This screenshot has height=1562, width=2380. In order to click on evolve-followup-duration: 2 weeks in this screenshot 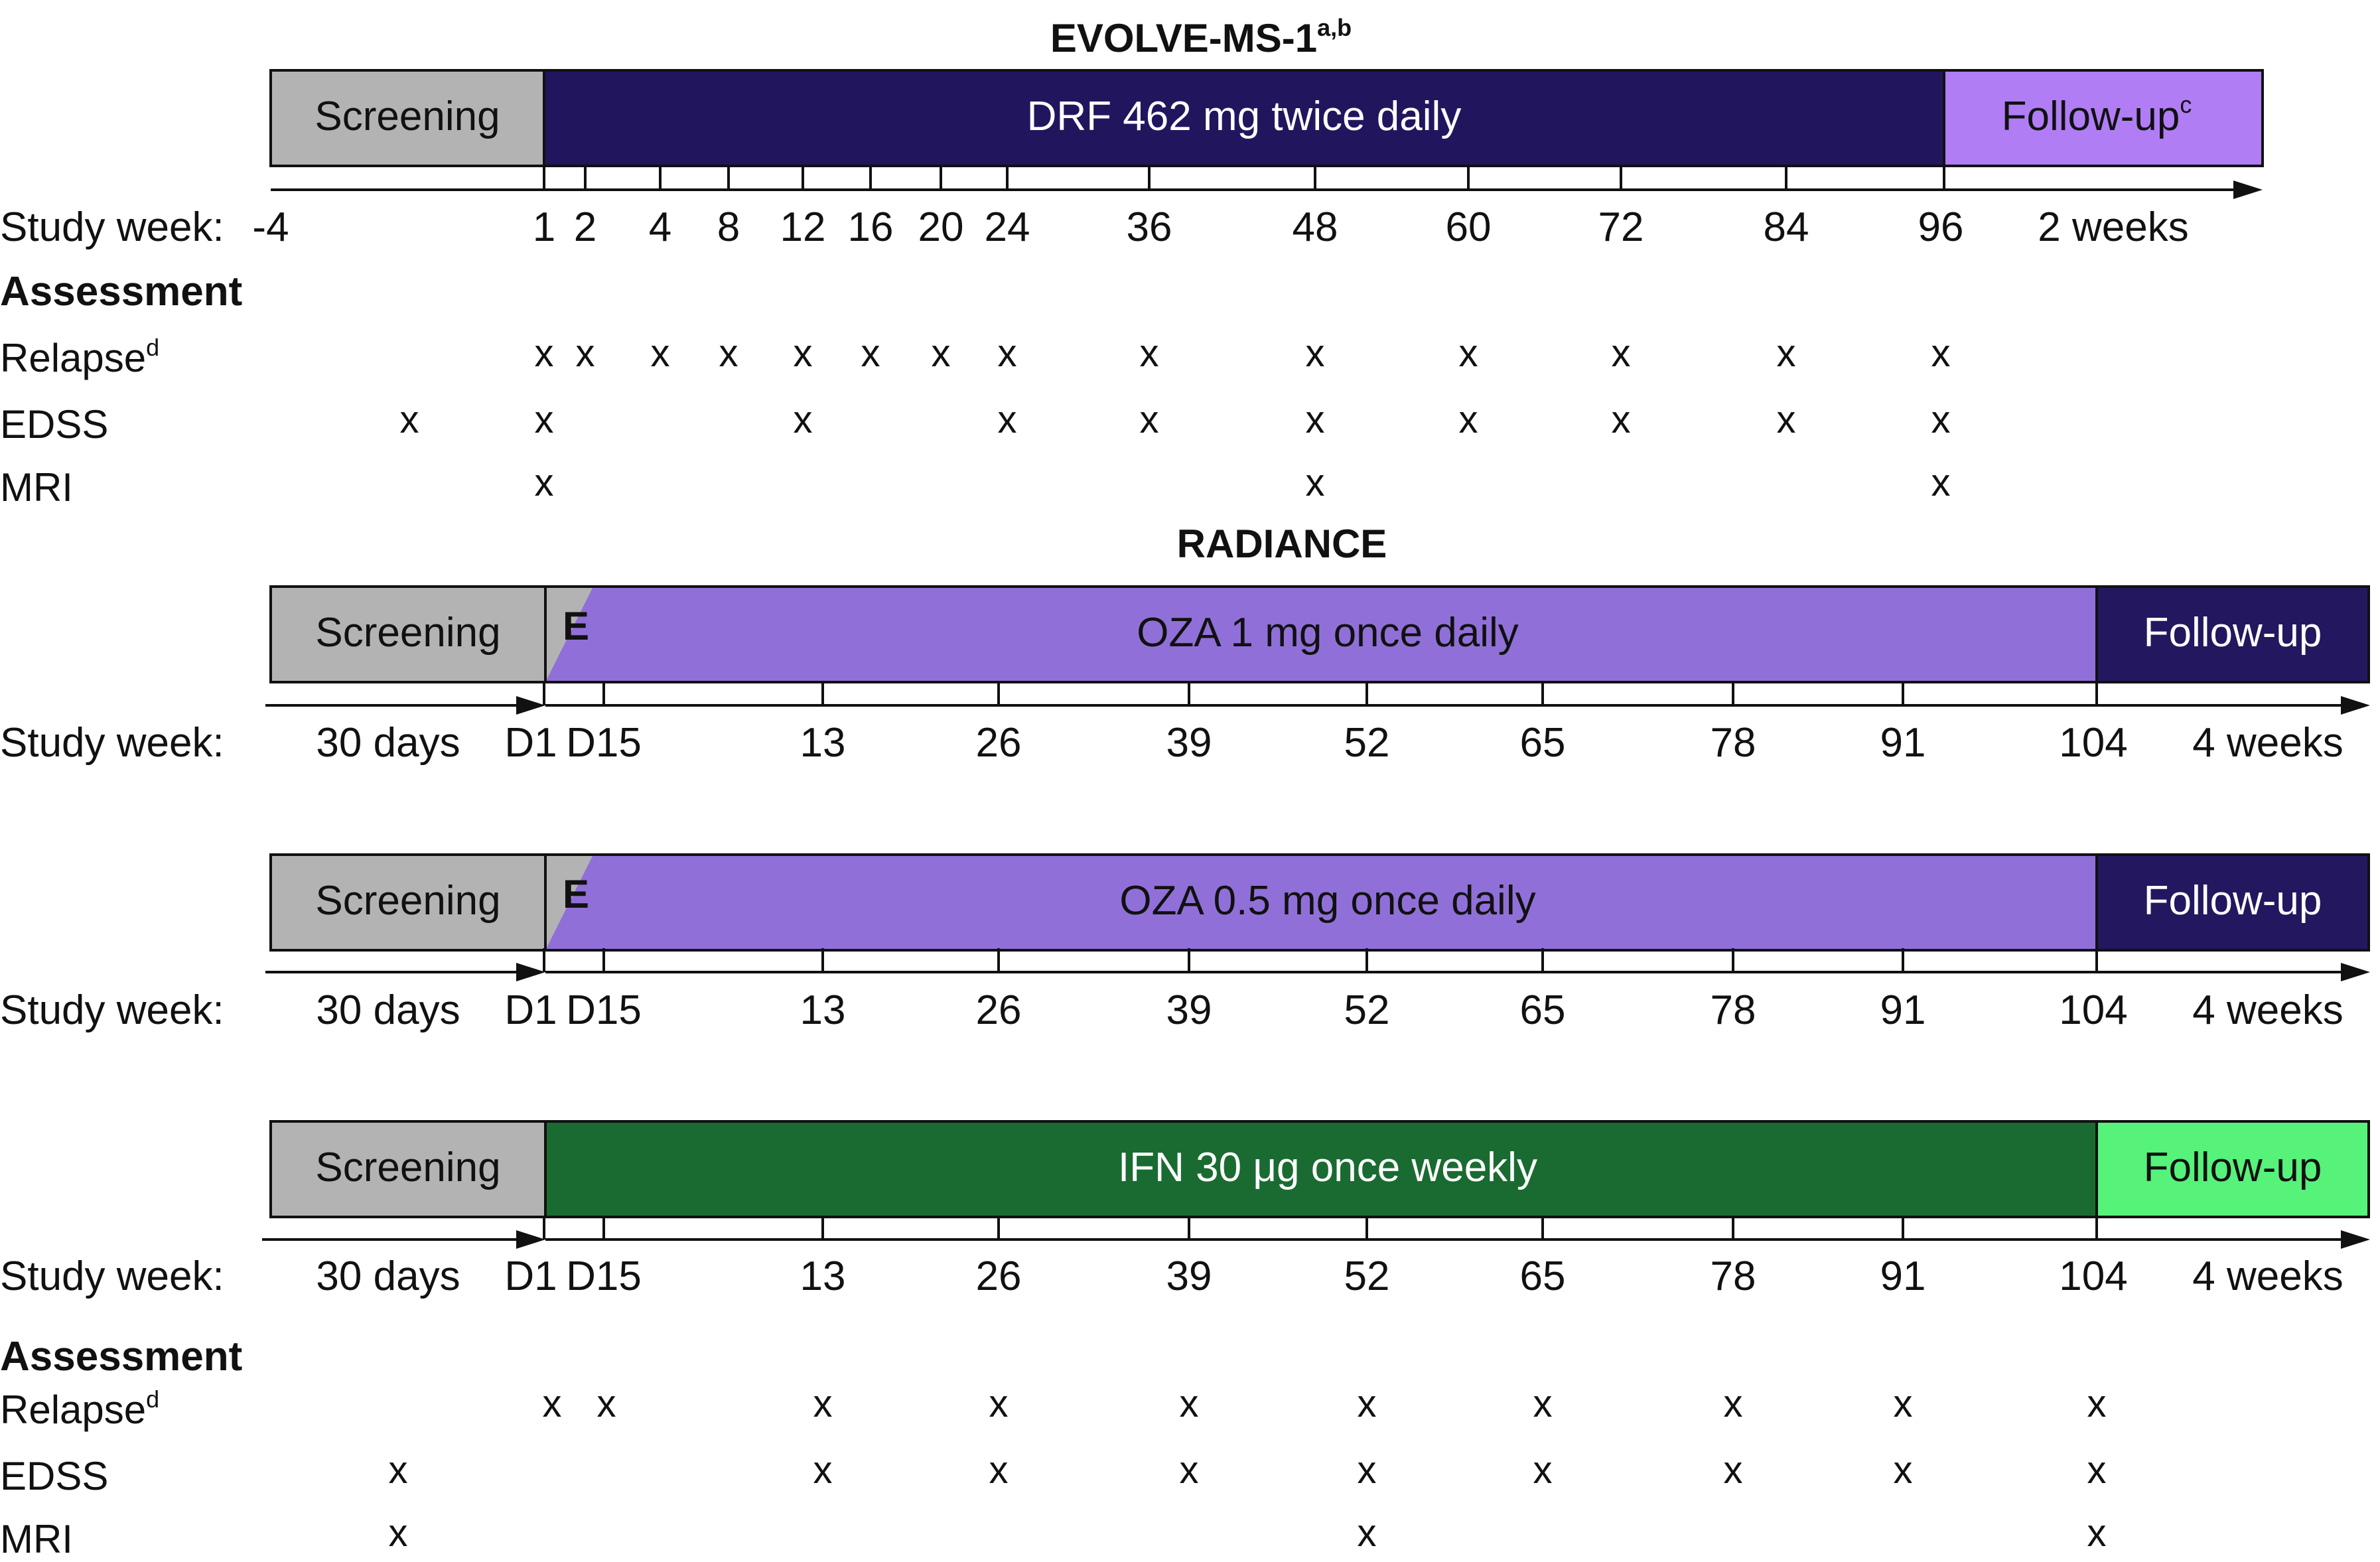, I will do `click(2113, 227)`.